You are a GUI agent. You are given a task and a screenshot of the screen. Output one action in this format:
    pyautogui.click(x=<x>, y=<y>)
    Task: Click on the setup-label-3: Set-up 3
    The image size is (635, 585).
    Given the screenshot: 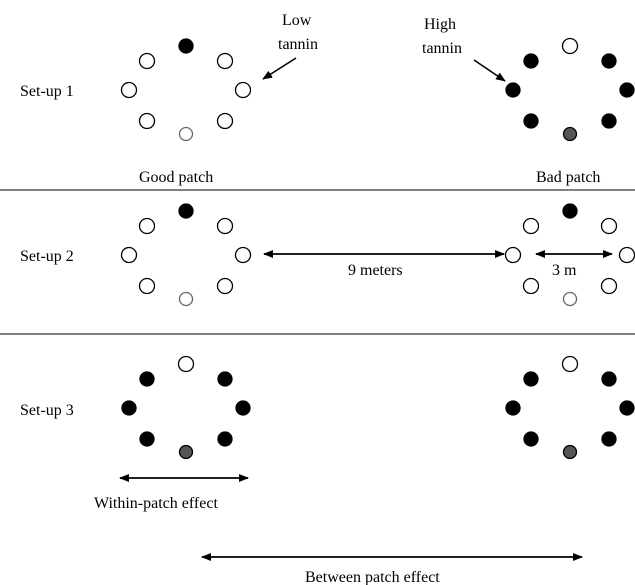 What is the action you would take?
    pyautogui.click(x=47, y=410)
    